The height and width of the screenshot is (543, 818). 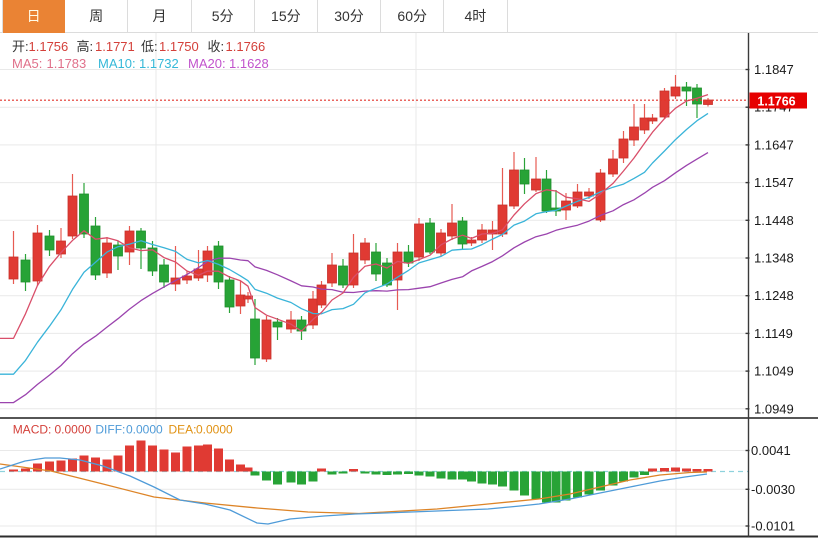 I want to click on svg-text: 1.1547, so click(x=774, y=182).